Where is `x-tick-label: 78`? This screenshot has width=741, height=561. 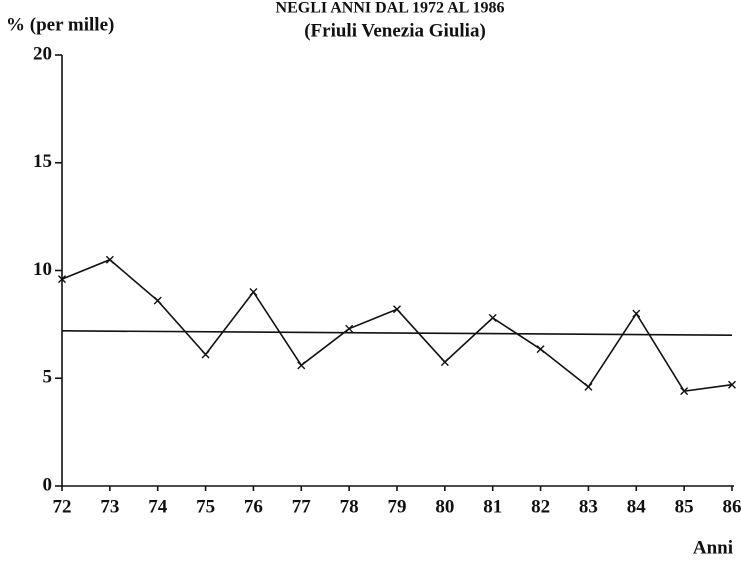 x-tick-label: 78 is located at coordinates (349, 506).